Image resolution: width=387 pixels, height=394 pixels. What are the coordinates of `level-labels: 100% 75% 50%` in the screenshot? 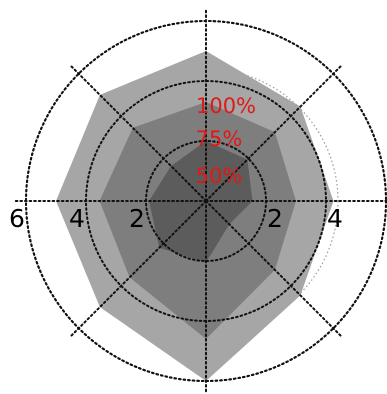 It's located at (226, 141).